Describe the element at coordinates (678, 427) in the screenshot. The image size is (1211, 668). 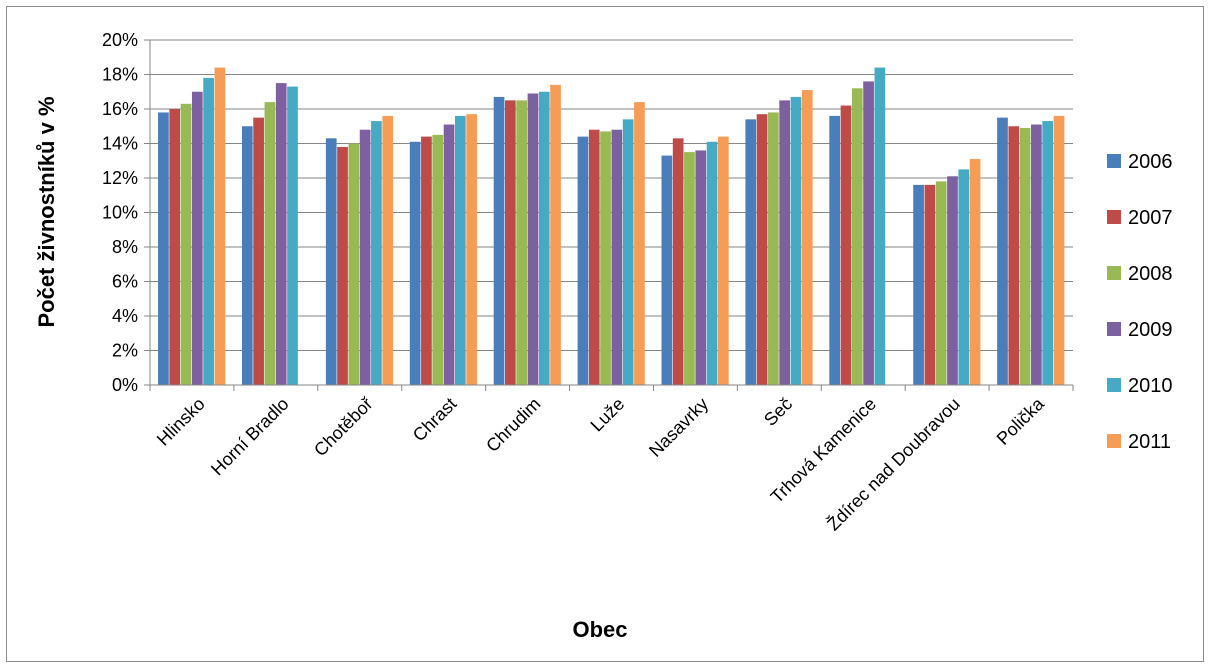
I see `x-tick-label: Nasavrky` at that location.